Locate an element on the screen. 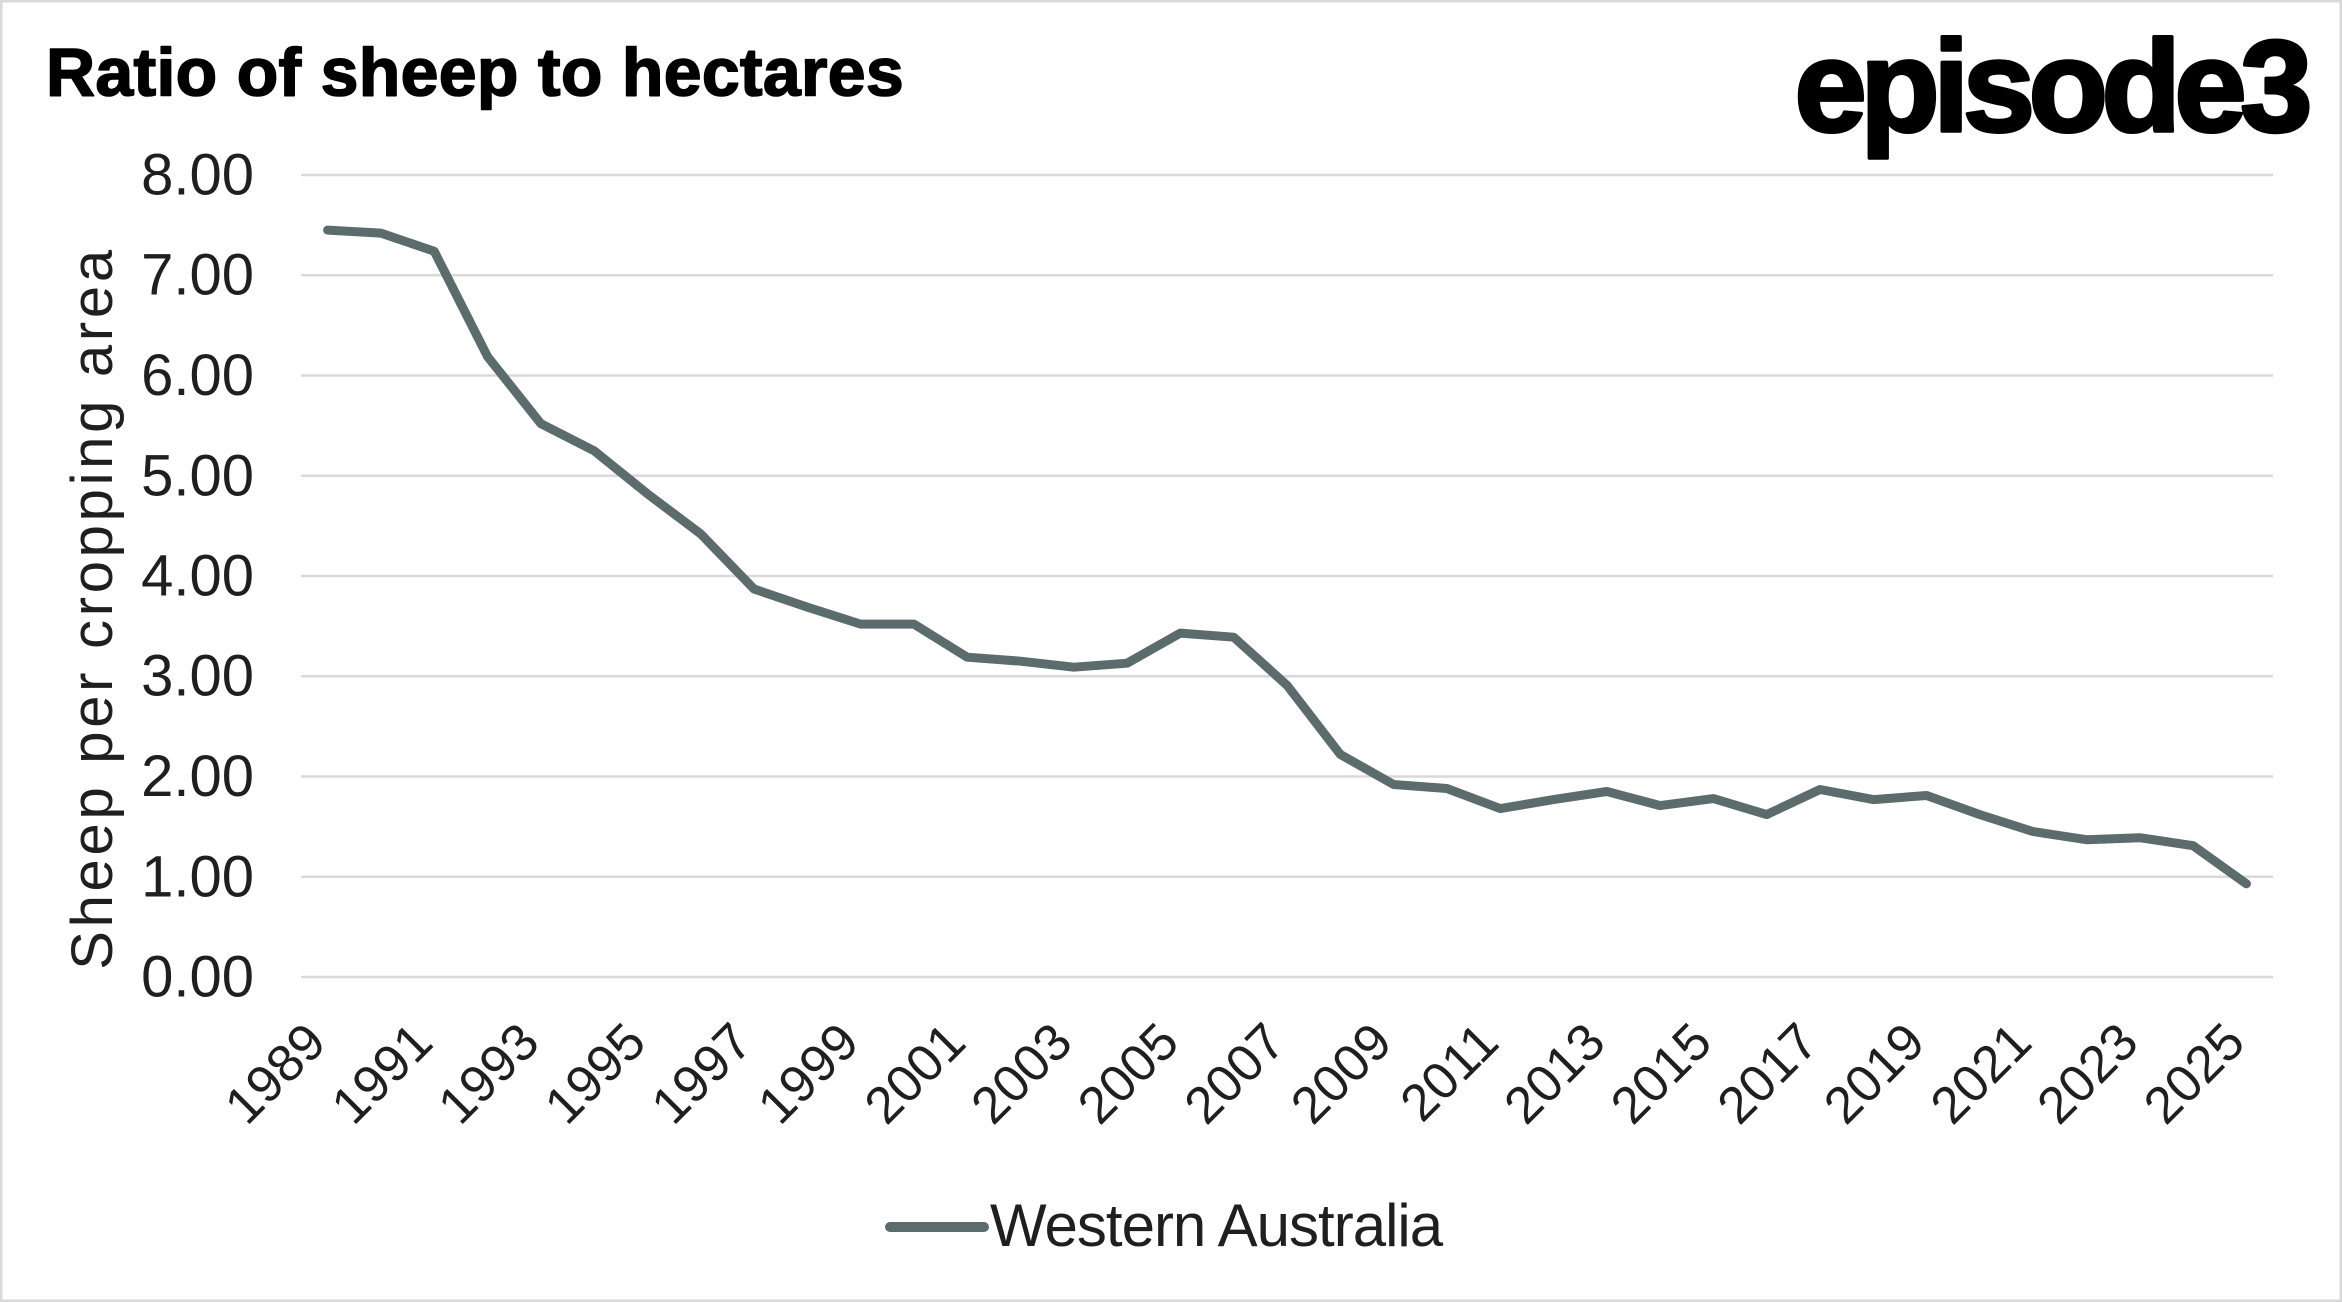  svg-text: 3.00 is located at coordinates (197, 676).